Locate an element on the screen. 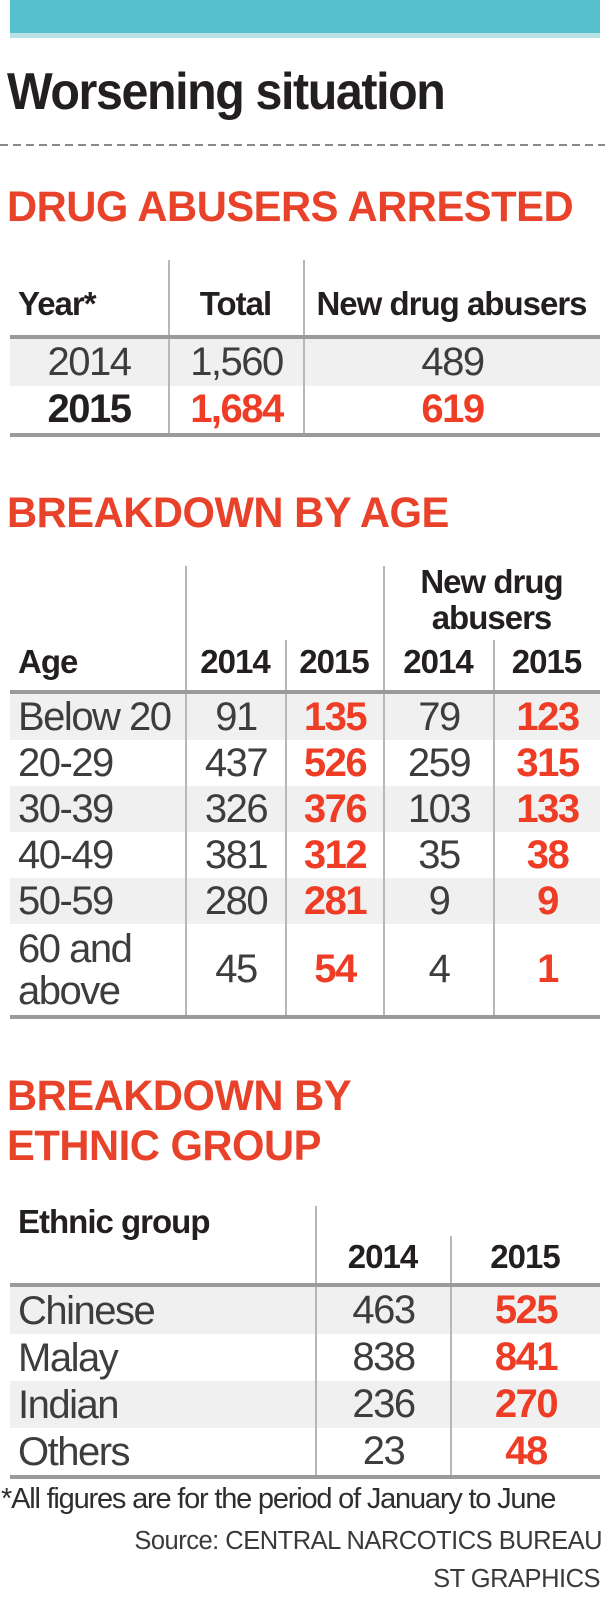 The image size is (605, 1597). year-cell: 2014 is located at coordinates (89, 362).